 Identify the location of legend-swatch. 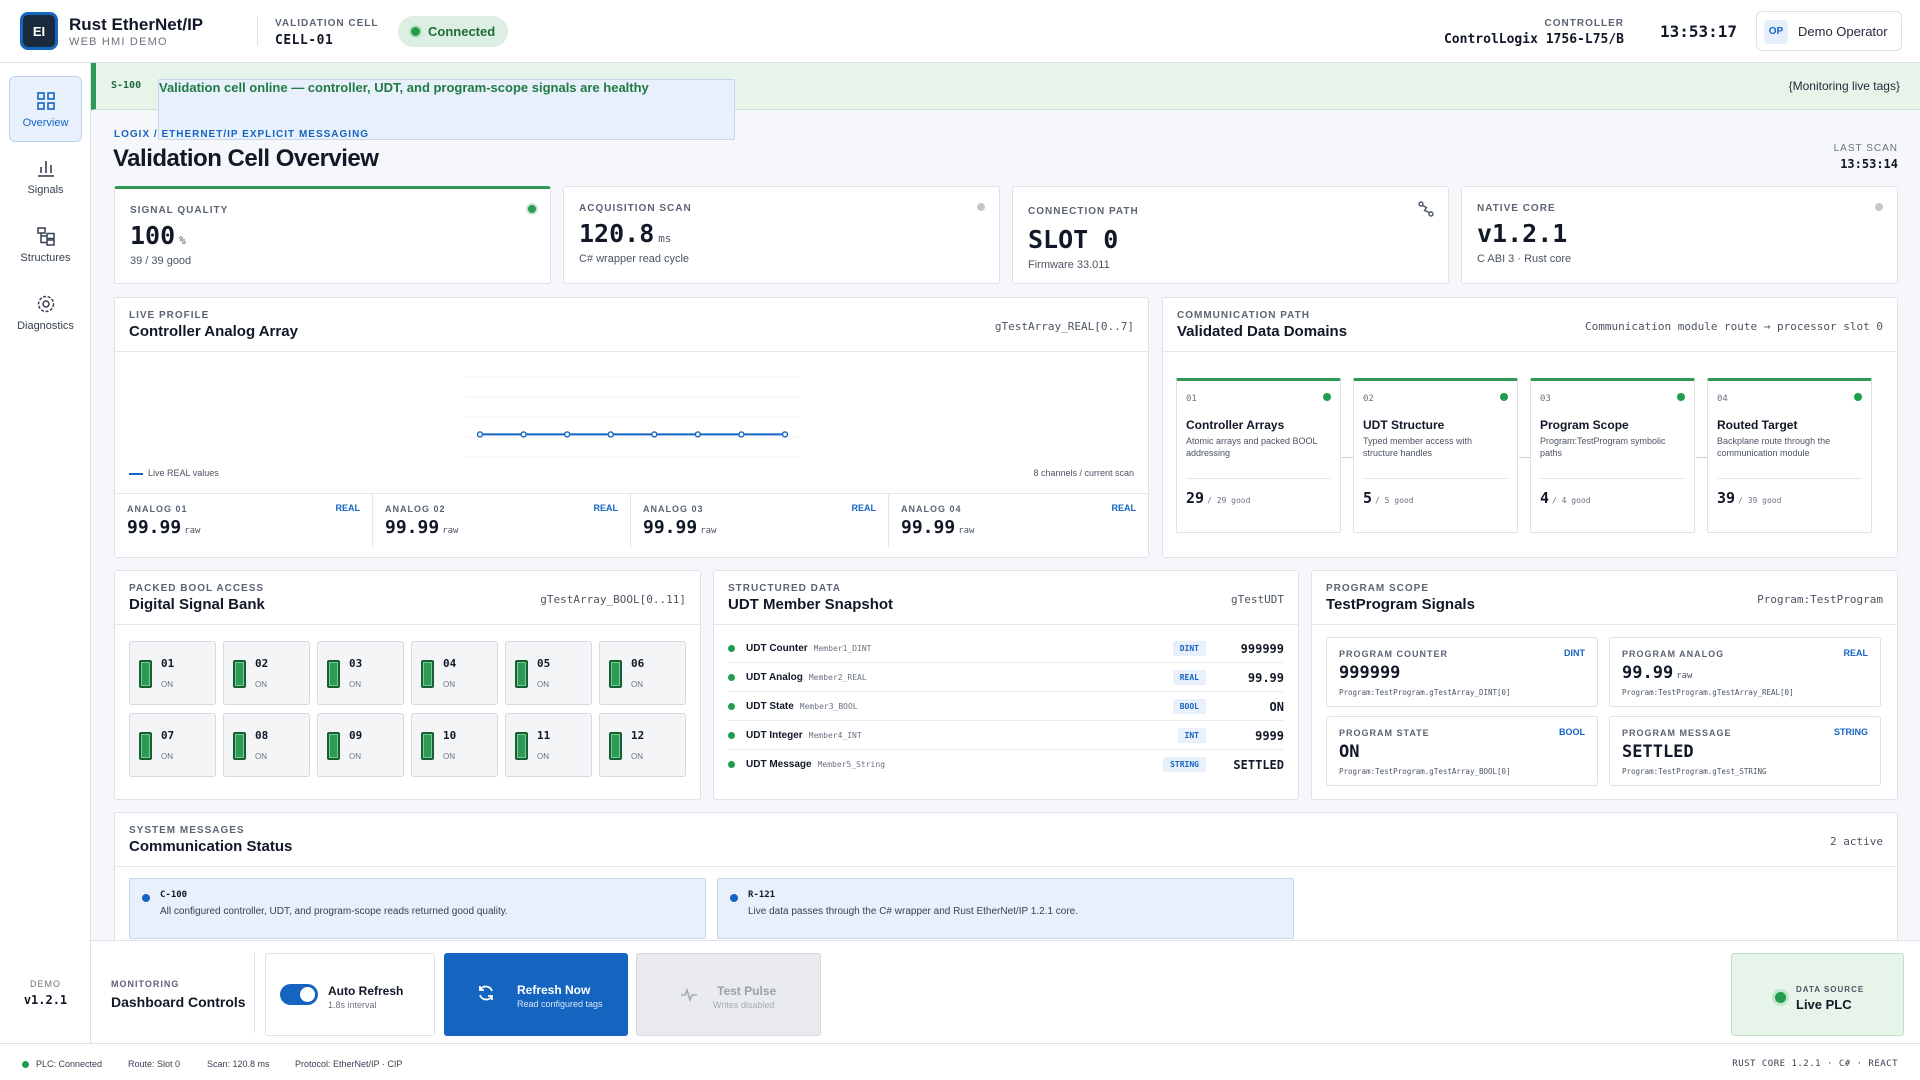
(136, 473).